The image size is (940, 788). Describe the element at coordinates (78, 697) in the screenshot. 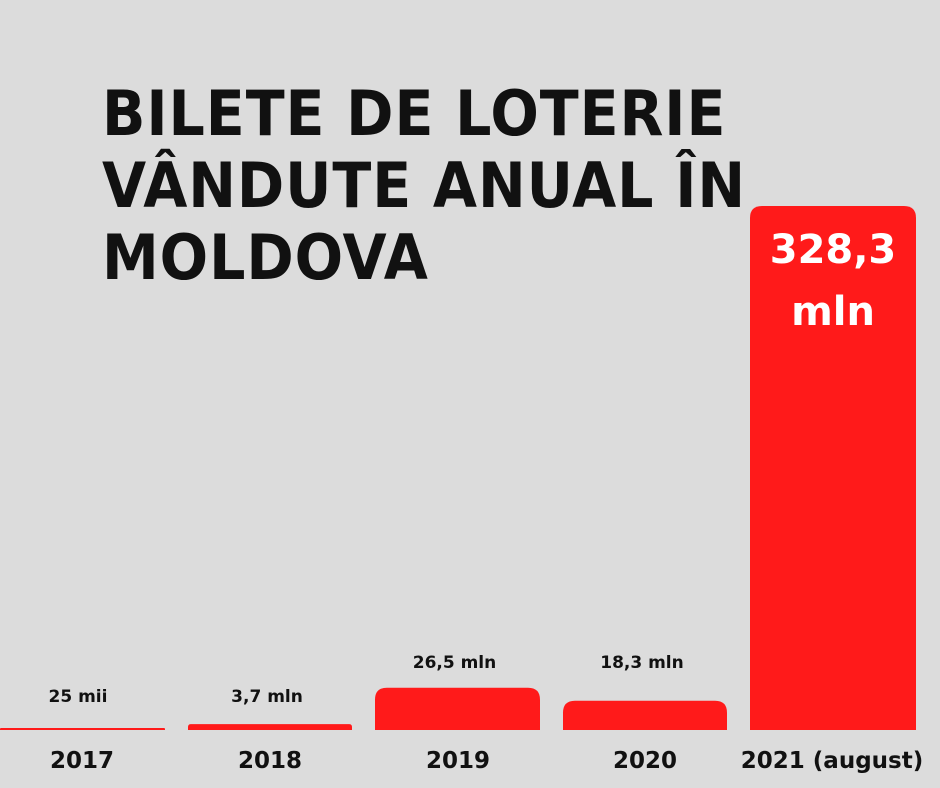

I see `data-label-2017: 25 mii` at that location.